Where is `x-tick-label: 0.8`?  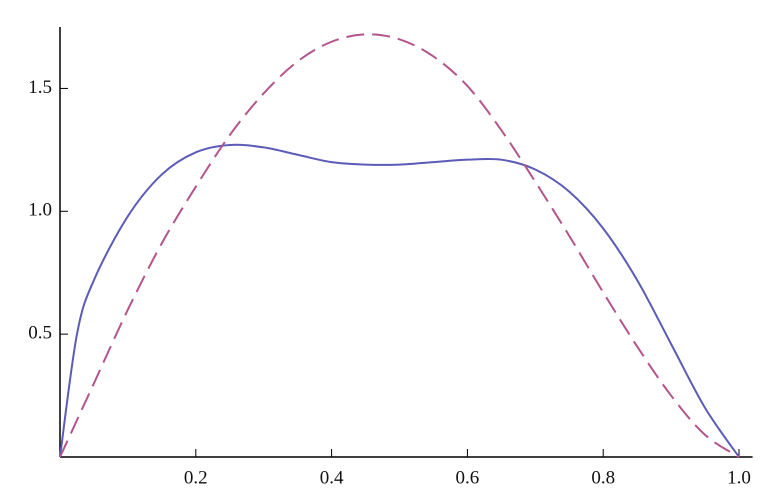 x-tick-label: 0.8 is located at coordinates (603, 477).